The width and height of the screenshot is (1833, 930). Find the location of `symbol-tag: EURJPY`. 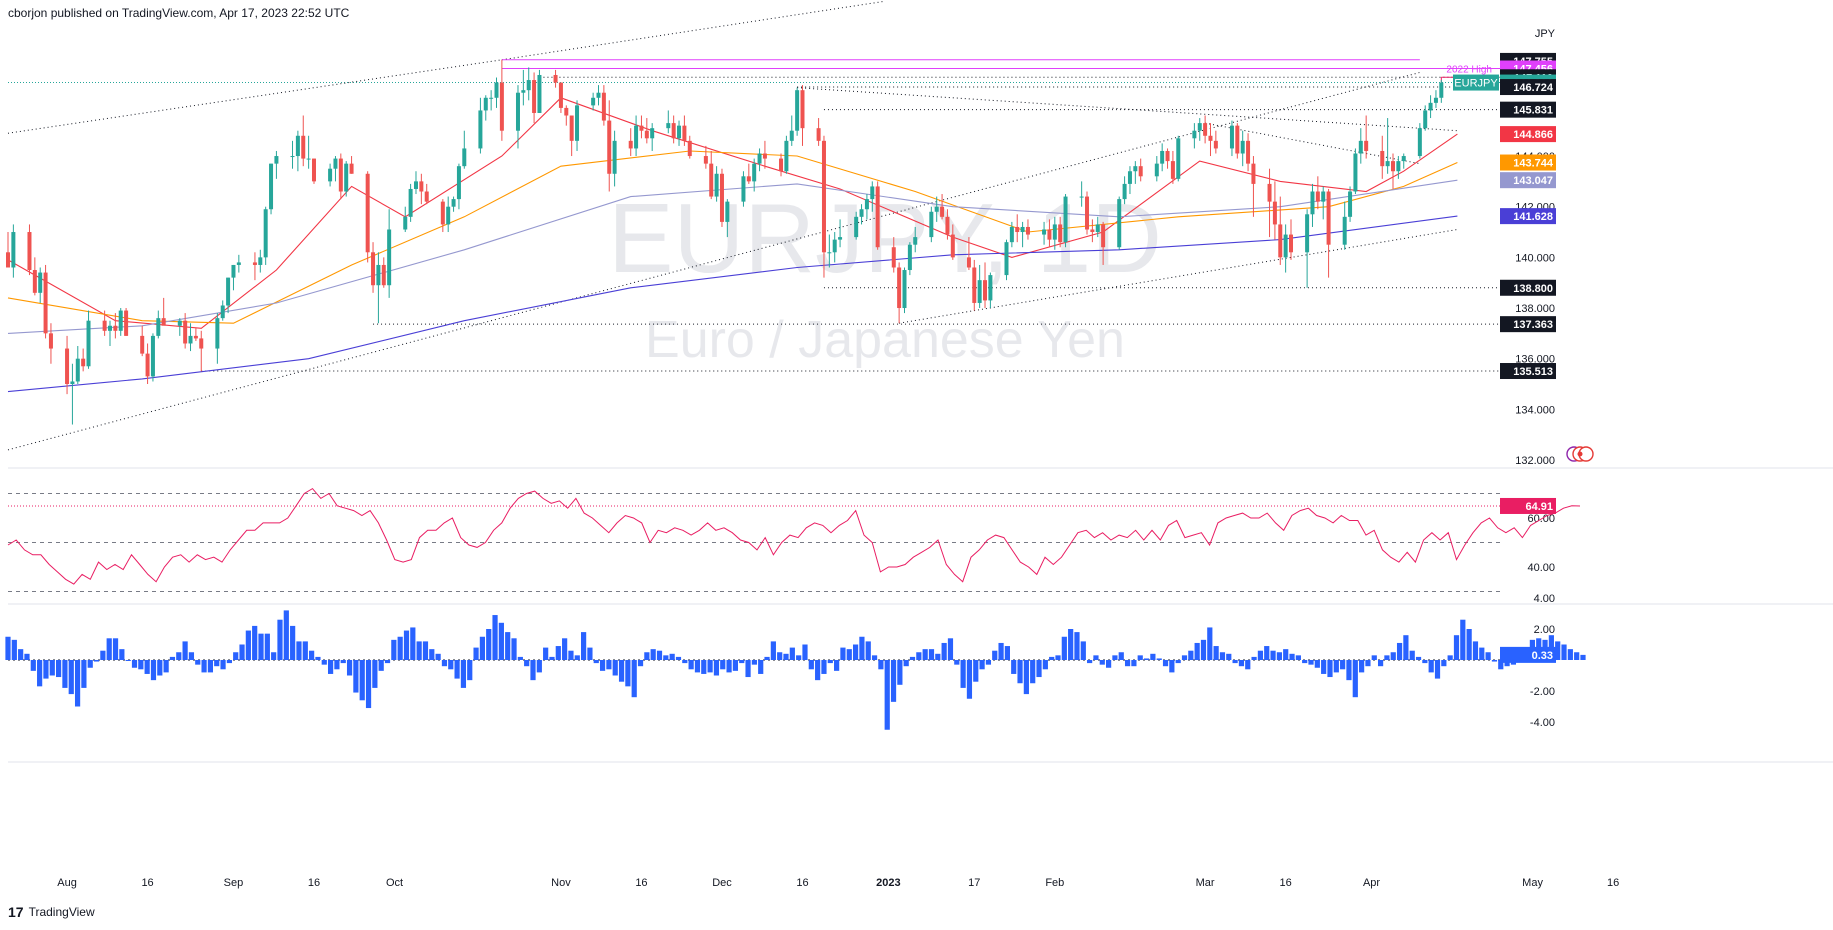

symbol-tag: EURJPY is located at coordinates (1476, 84).